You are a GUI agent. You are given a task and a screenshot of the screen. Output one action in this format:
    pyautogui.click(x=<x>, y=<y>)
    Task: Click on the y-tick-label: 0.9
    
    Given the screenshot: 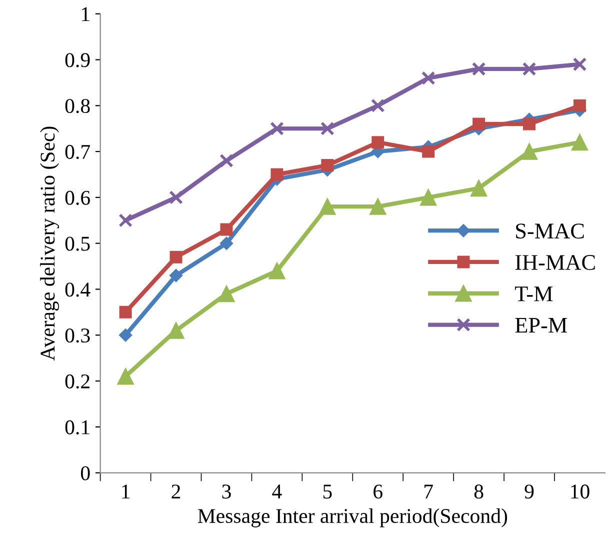 What is the action you would take?
    pyautogui.click(x=77, y=60)
    